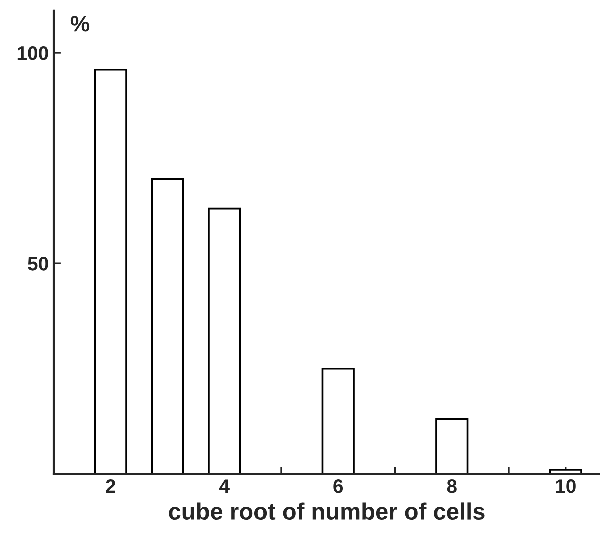 This screenshot has height=545, width=600. What do you see at coordinates (33, 53) in the screenshot?
I see `y-tick-label: 100` at bounding box center [33, 53].